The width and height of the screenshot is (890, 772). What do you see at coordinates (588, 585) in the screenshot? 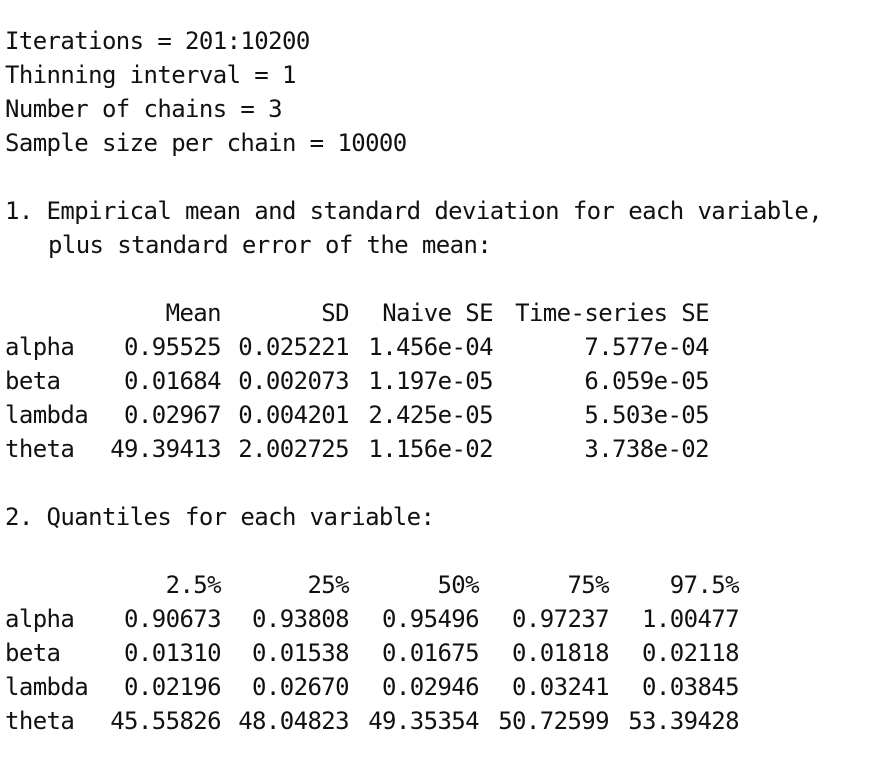
I see `column-header-75: 75%` at bounding box center [588, 585].